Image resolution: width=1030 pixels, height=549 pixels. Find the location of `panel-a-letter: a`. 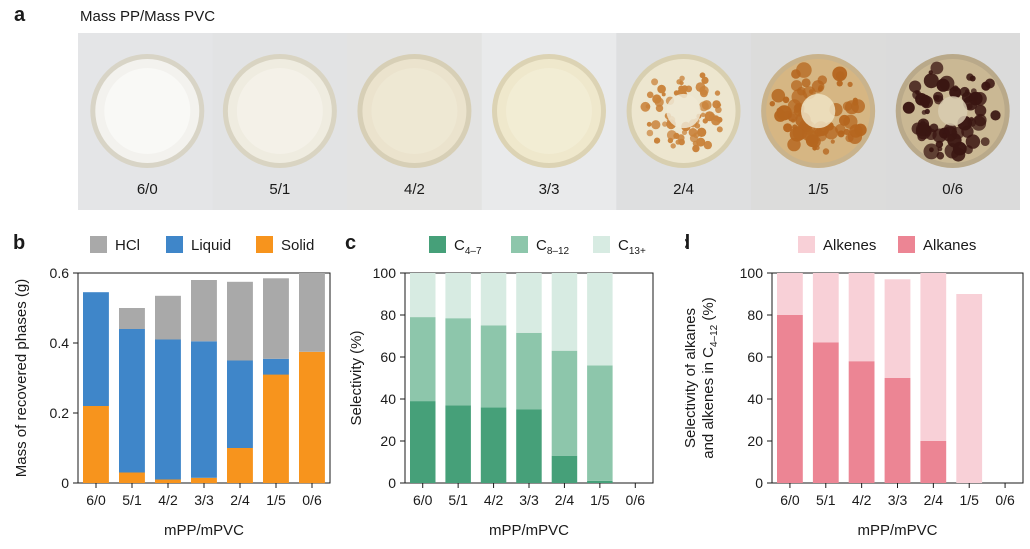

panel-a-letter: a is located at coordinates (20, 15).